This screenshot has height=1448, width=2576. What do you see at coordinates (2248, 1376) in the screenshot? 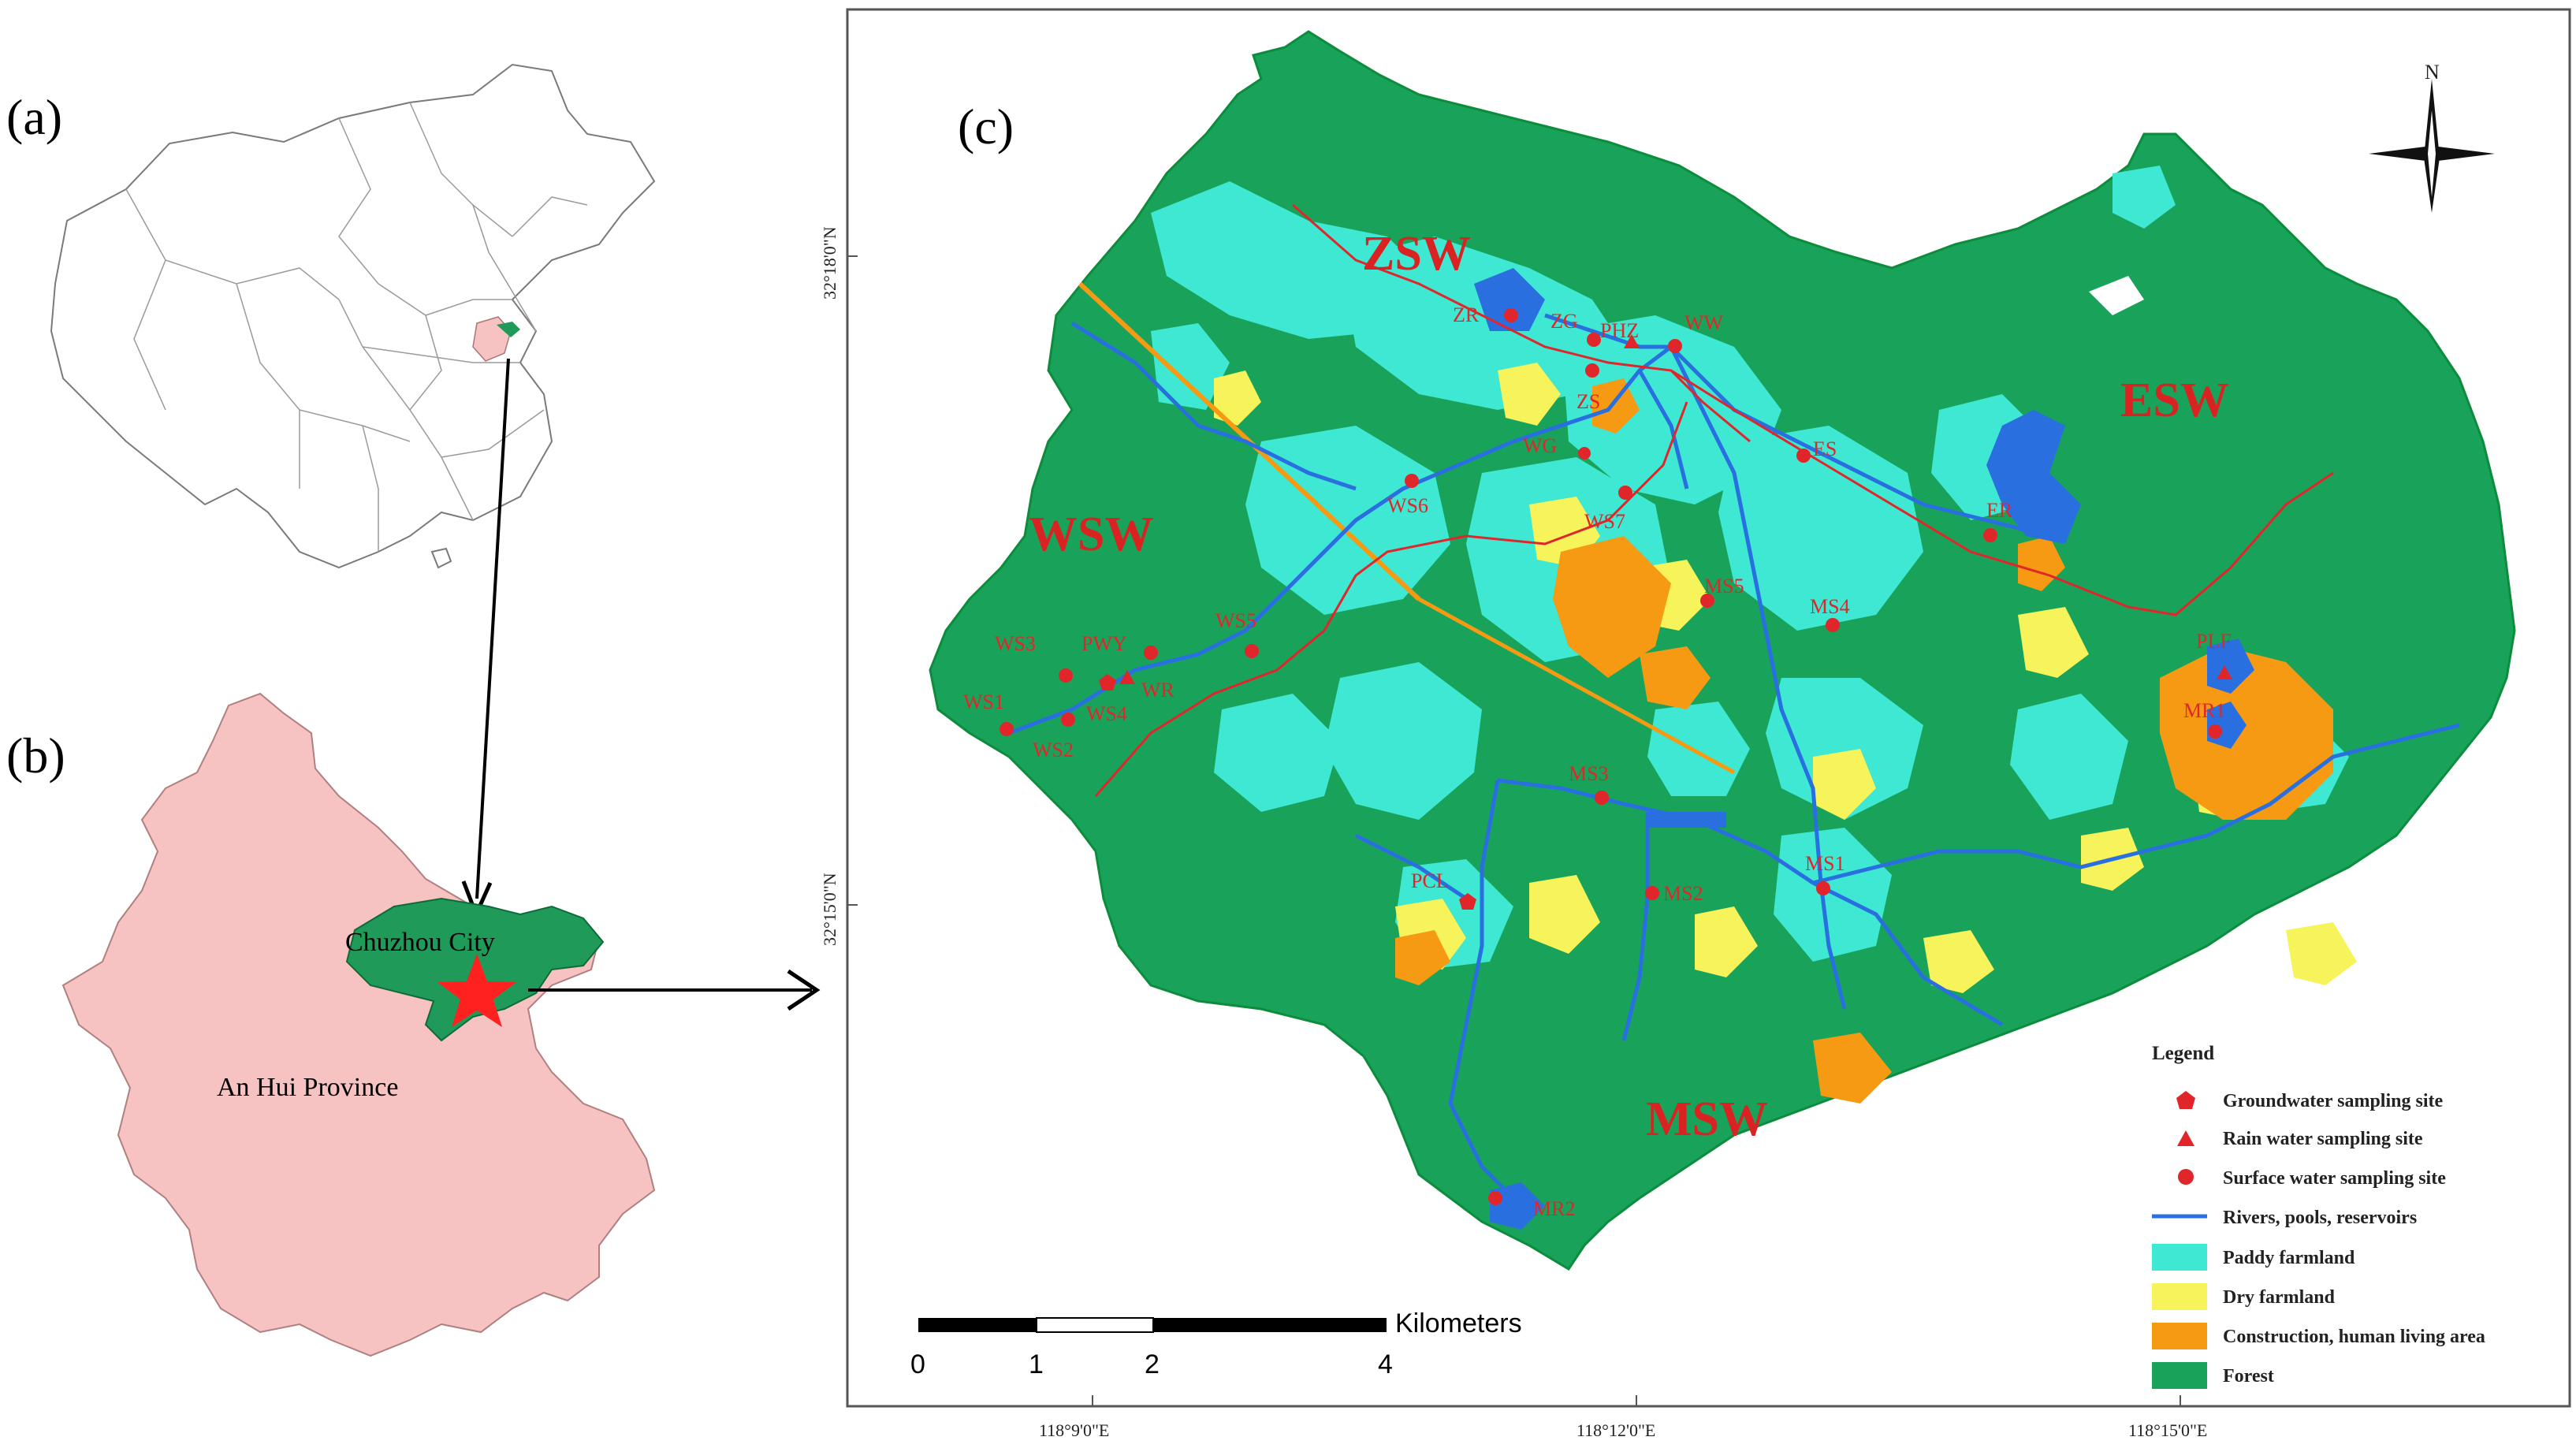
I see `legend-item-forest: Forest` at bounding box center [2248, 1376].